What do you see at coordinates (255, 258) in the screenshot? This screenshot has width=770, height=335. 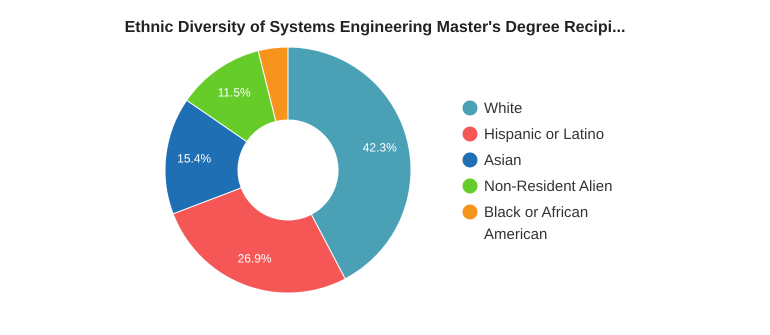 I see `data-label: 26.9%` at bounding box center [255, 258].